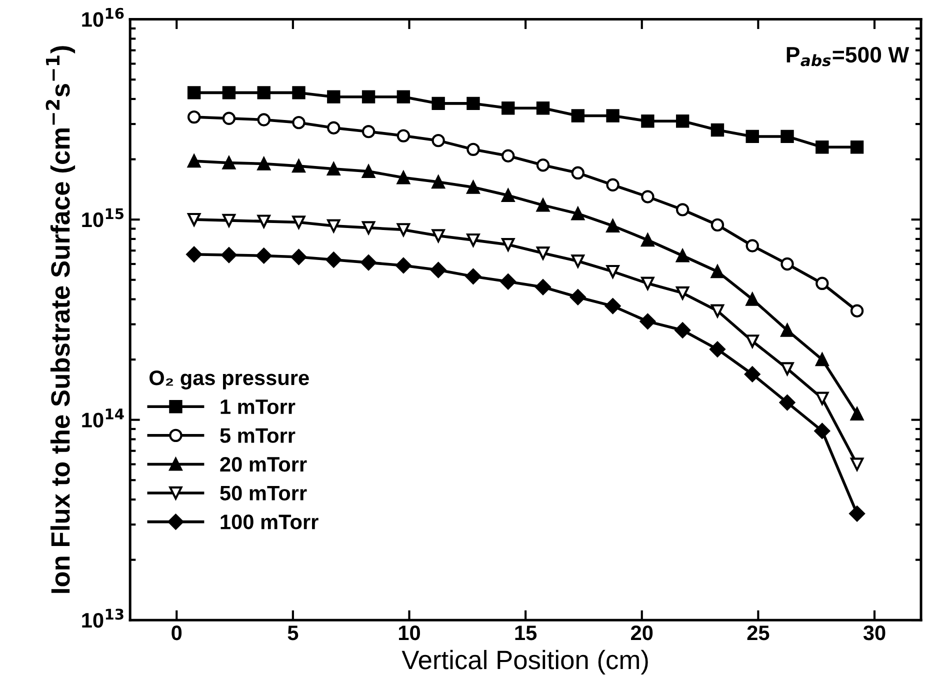 Image resolution: width=936 pixels, height=689 pixels. Describe the element at coordinates (177, 633) in the screenshot. I see `x-tick-label: 0` at that location.